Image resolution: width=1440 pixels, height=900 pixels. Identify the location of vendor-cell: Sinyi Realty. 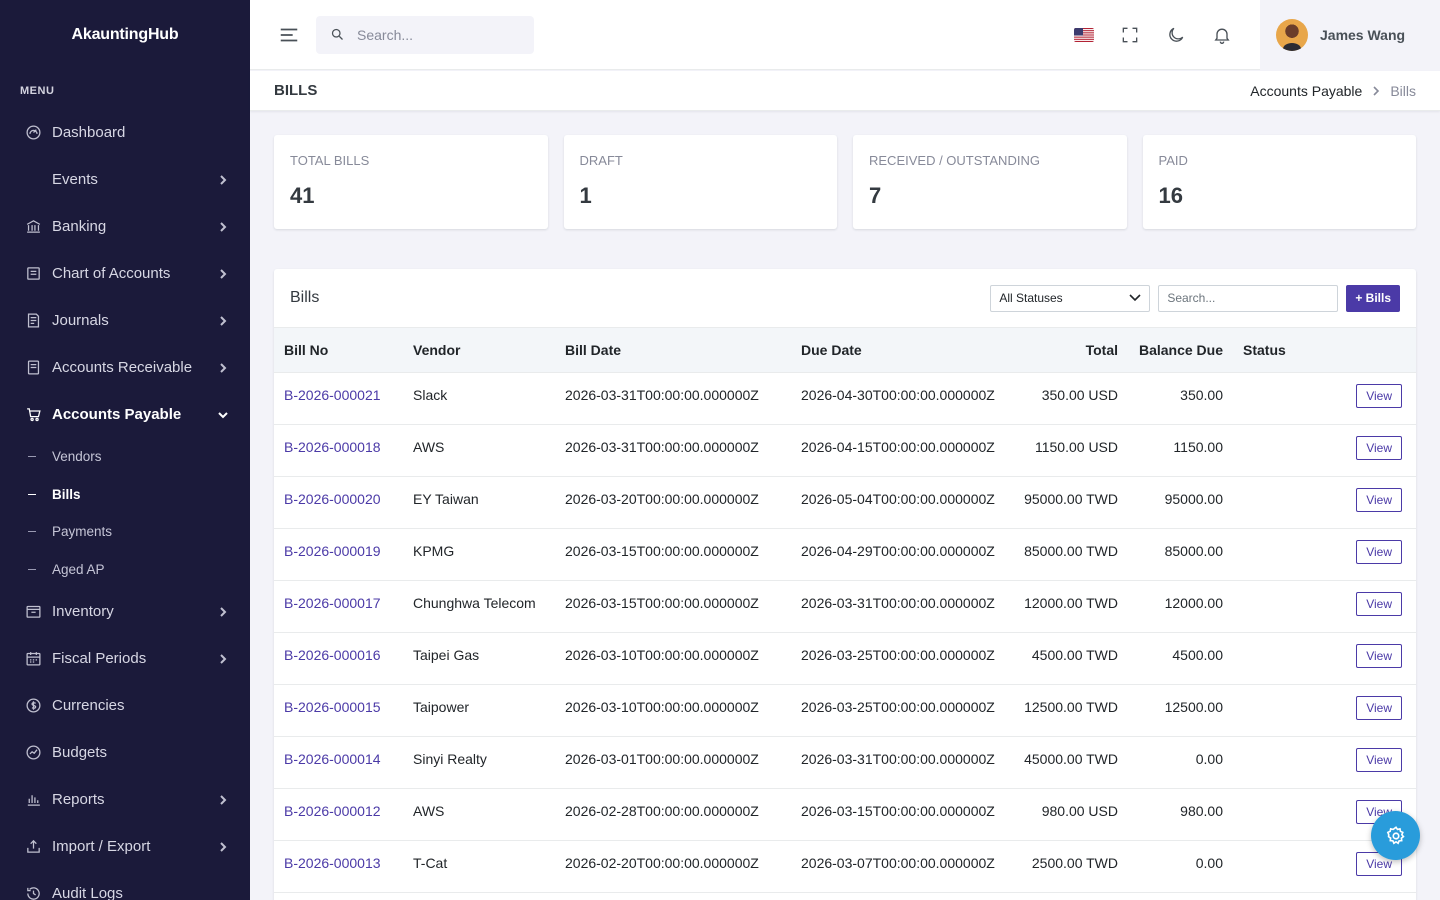
(479, 762).